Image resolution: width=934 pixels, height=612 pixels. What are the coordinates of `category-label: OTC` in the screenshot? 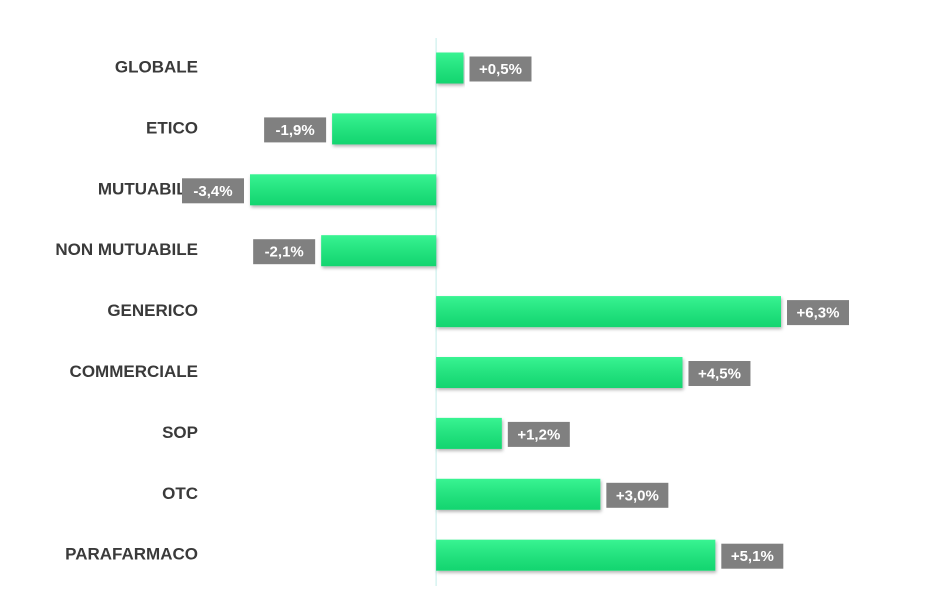 It's located at (180, 493).